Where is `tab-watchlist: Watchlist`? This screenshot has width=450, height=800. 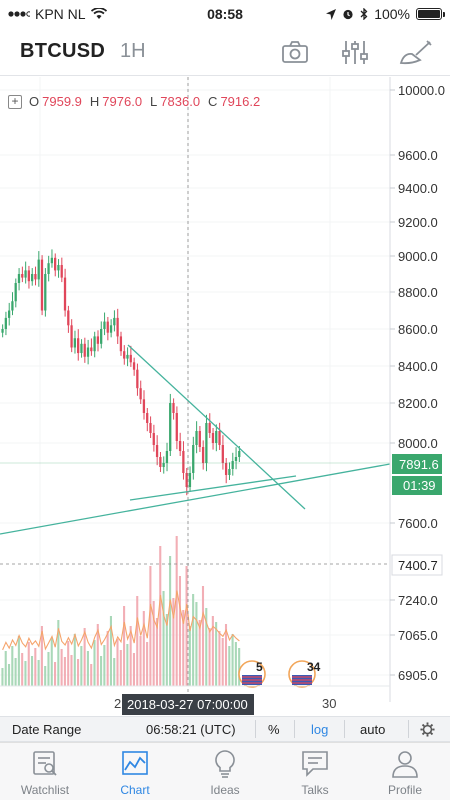 tab-watchlist: Watchlist is located at coordinates (45, 771).